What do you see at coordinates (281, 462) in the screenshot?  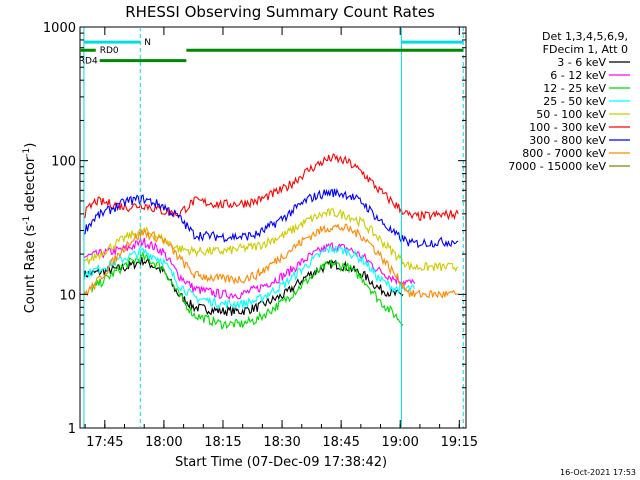 I see `x-axis-label: Start Time (07-Dec-09 17:38:42)` at bounding box center [281, 462].